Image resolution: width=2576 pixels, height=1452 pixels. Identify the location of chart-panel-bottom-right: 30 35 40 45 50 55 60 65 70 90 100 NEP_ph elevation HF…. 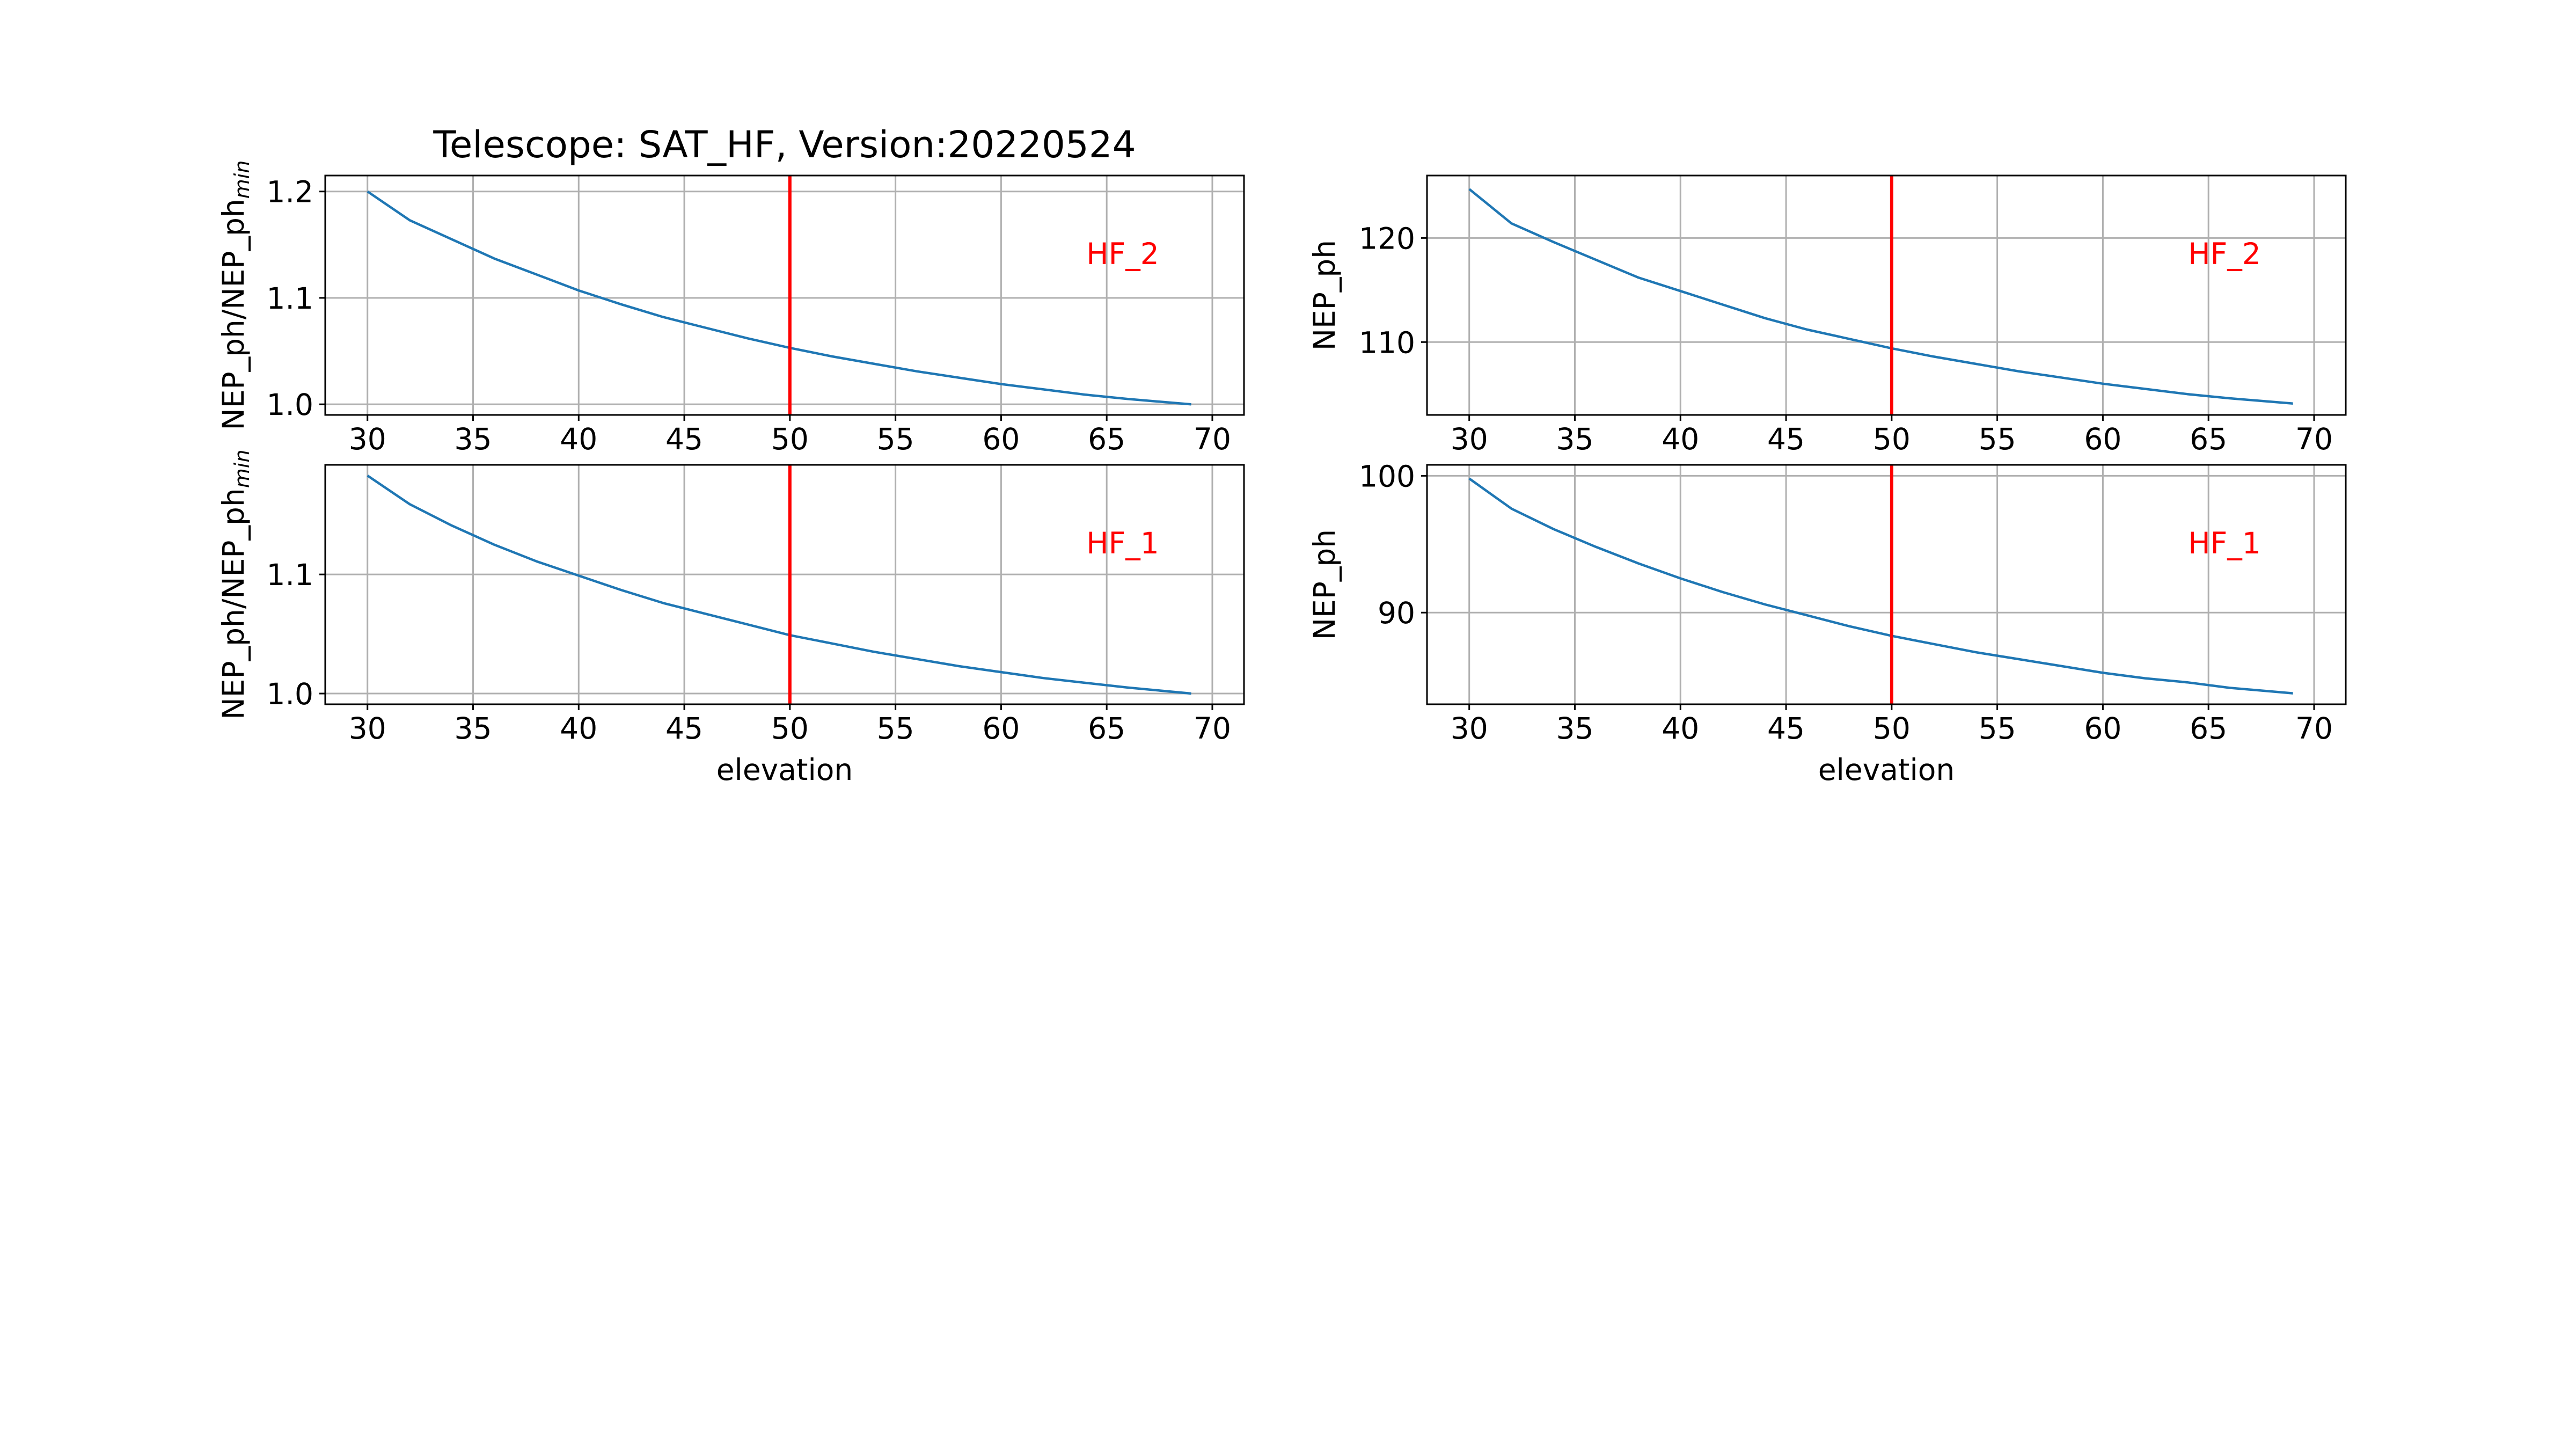
(1827, 623).